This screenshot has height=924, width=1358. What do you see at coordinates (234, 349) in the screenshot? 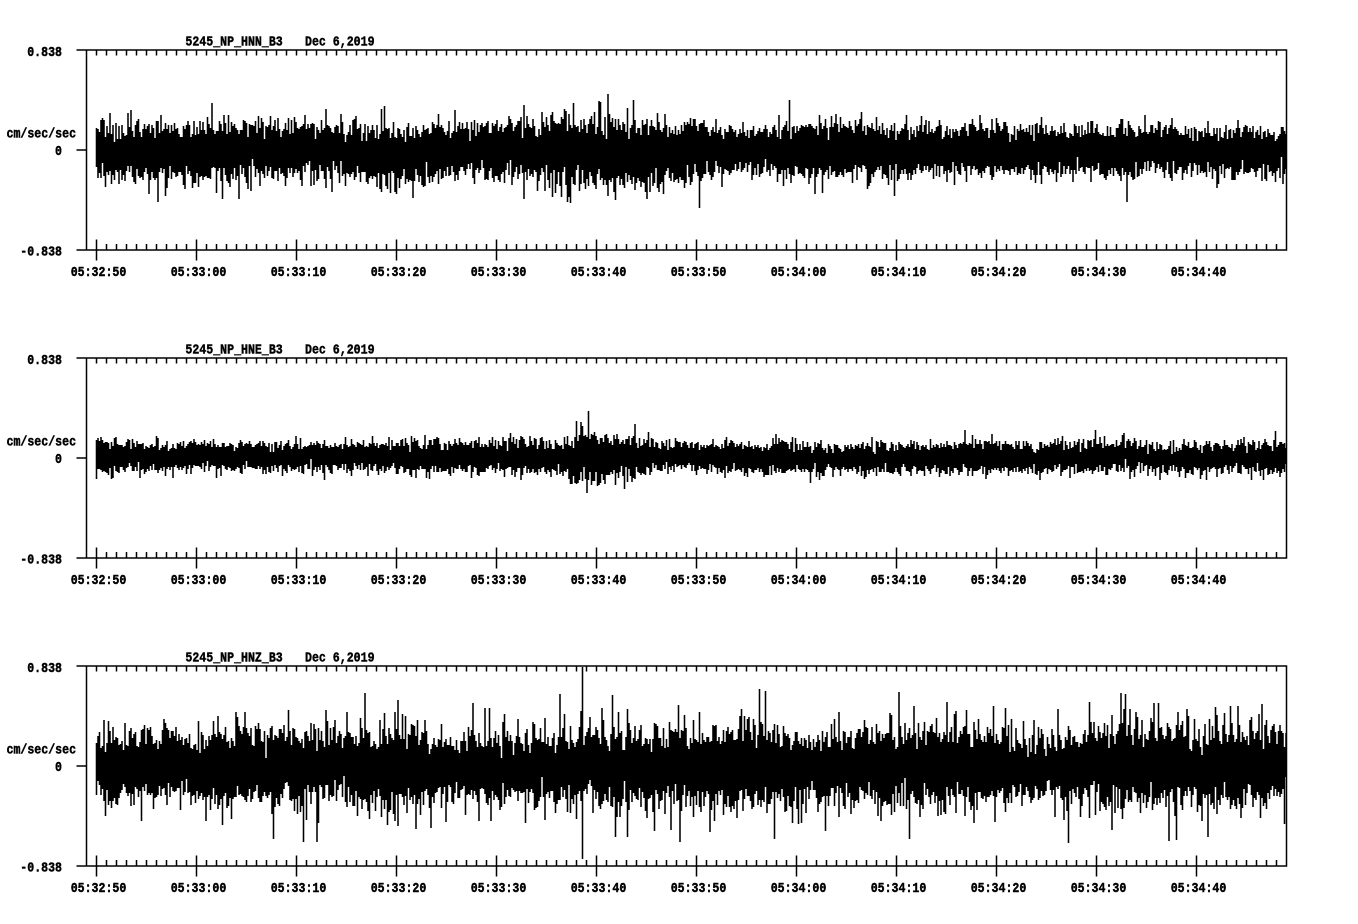
I see `svg-text: 5245_NP_HNE_B3` at bounding box center [234, 349].